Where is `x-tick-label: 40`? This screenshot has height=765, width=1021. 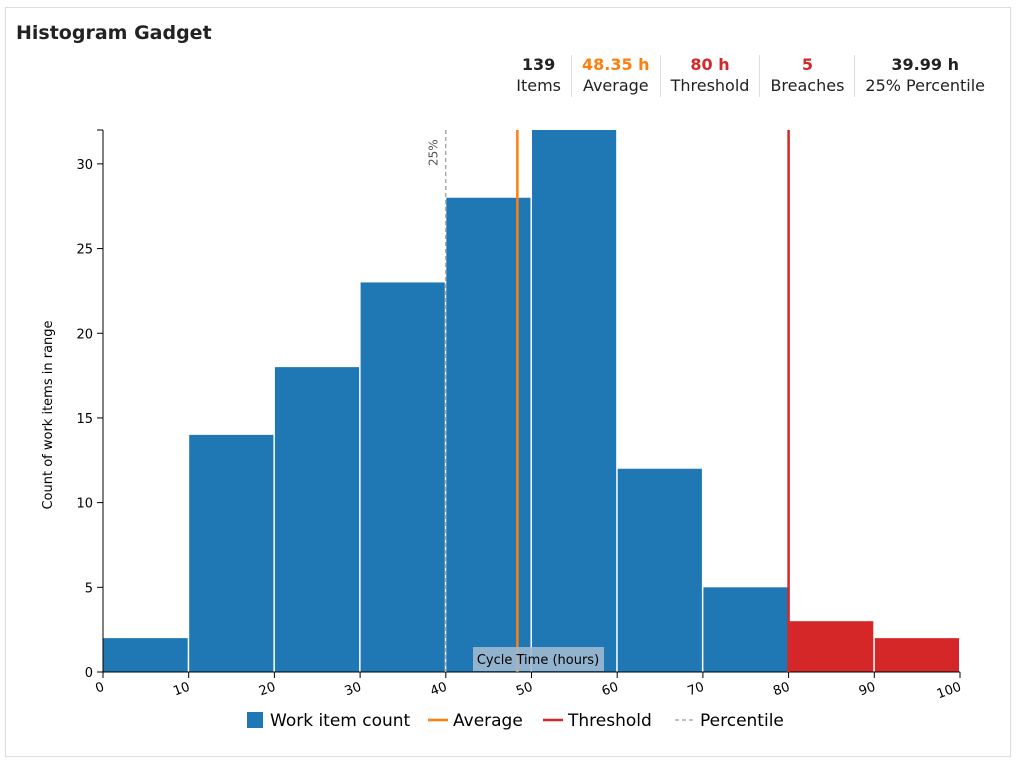 x-tick-label: 40 is located at coordinates (438, 690).